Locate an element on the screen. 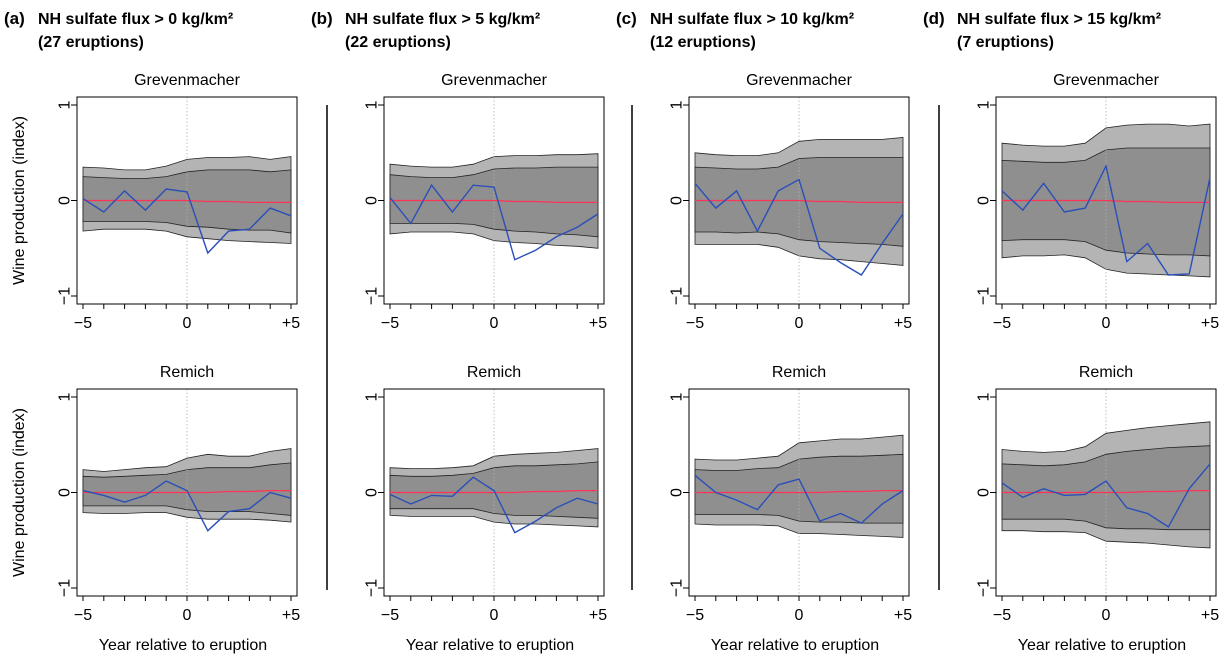  panel-title: NH sulfate flux > 15 kg/km² is located at coordinates (1059, 19).